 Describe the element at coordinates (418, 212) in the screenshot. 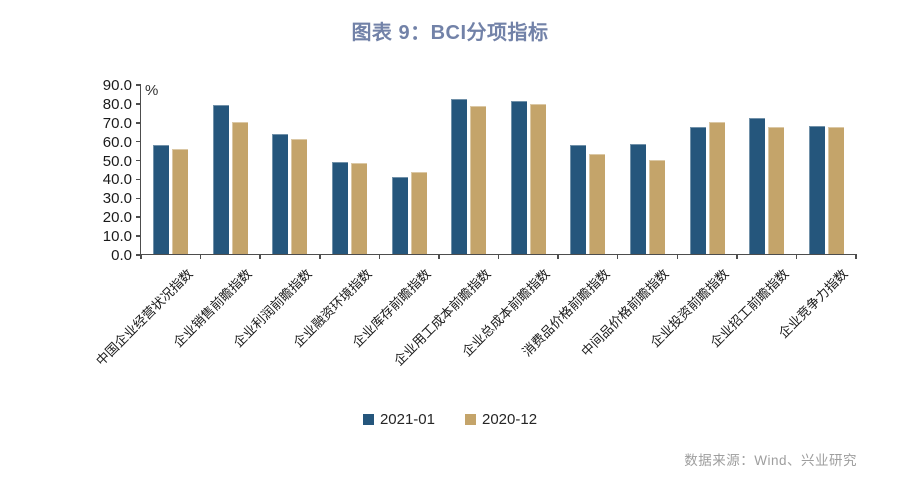

I see `bar-2020-12-cat5` at that location.